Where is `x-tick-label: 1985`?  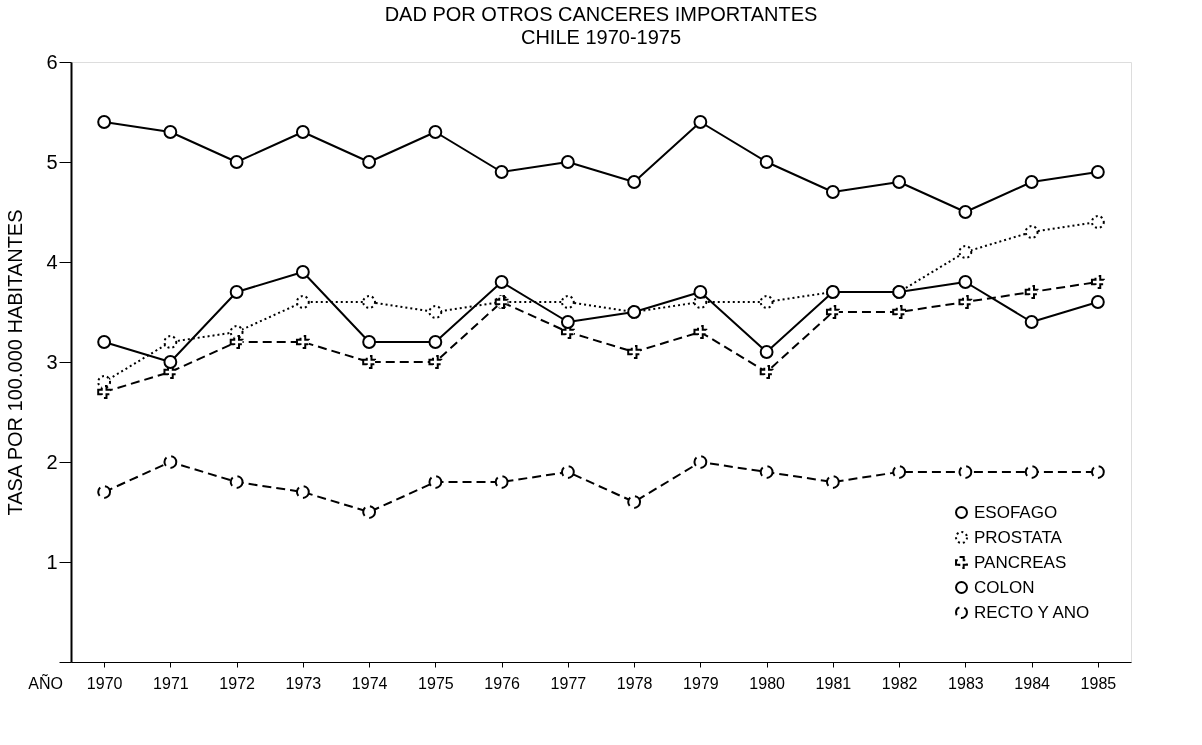
x-tick-label: 1985 is located at coordinates (1098, 683).